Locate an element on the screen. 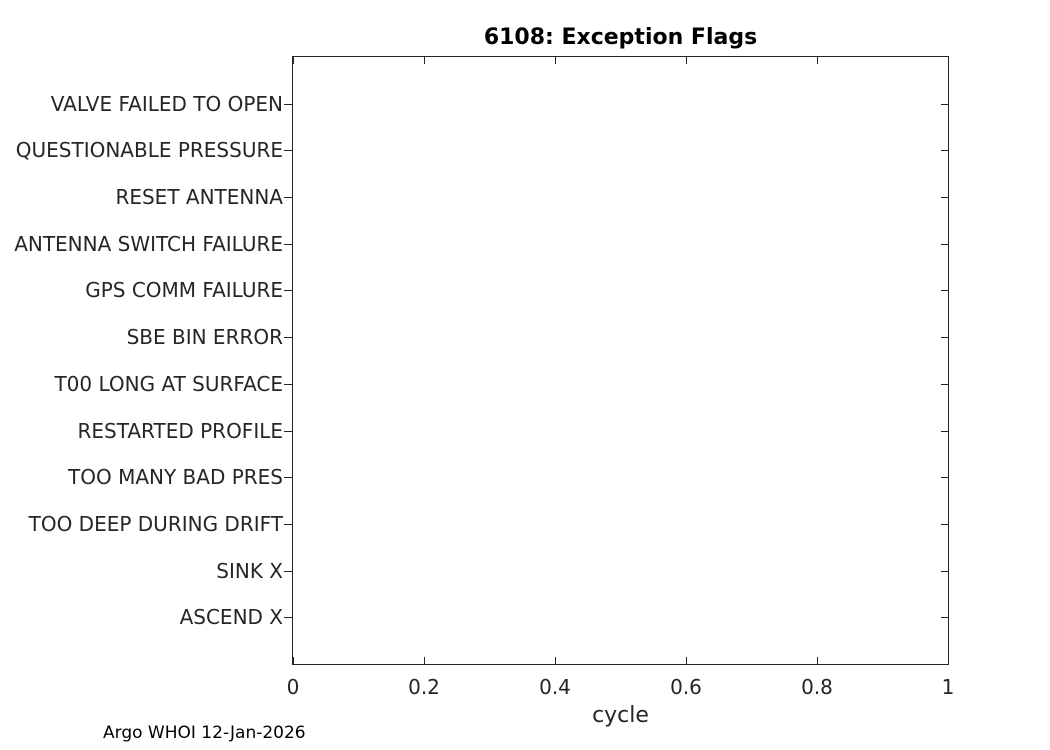 The image size is (1050, 750). x-tick-label: 0.2 is located at coordinates (424, 687).